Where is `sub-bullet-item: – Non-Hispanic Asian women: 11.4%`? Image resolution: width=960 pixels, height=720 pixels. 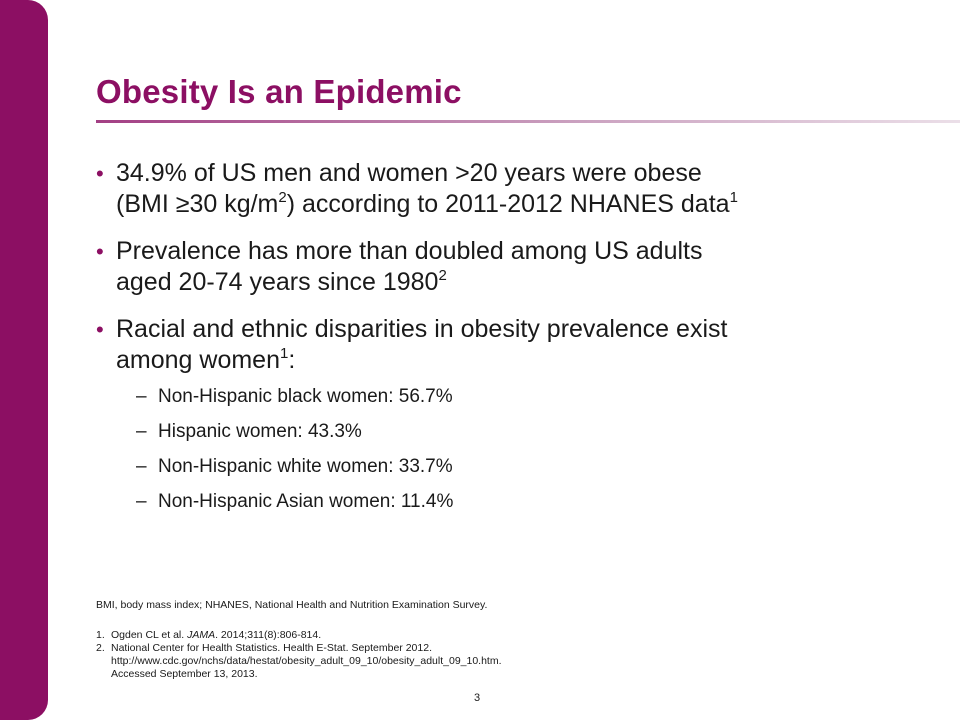
sub-bullet-item: – Non-Hispanic Asian women: 11.4% is located at coordinates (486, 508).